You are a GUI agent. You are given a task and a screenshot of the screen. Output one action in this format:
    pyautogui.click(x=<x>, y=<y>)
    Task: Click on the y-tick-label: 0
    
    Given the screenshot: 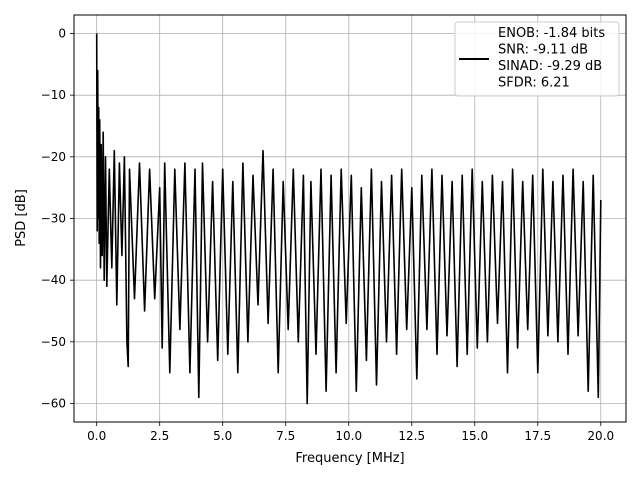 What is the action you would take?
    pyautogui.click(x=62, y=34)
    